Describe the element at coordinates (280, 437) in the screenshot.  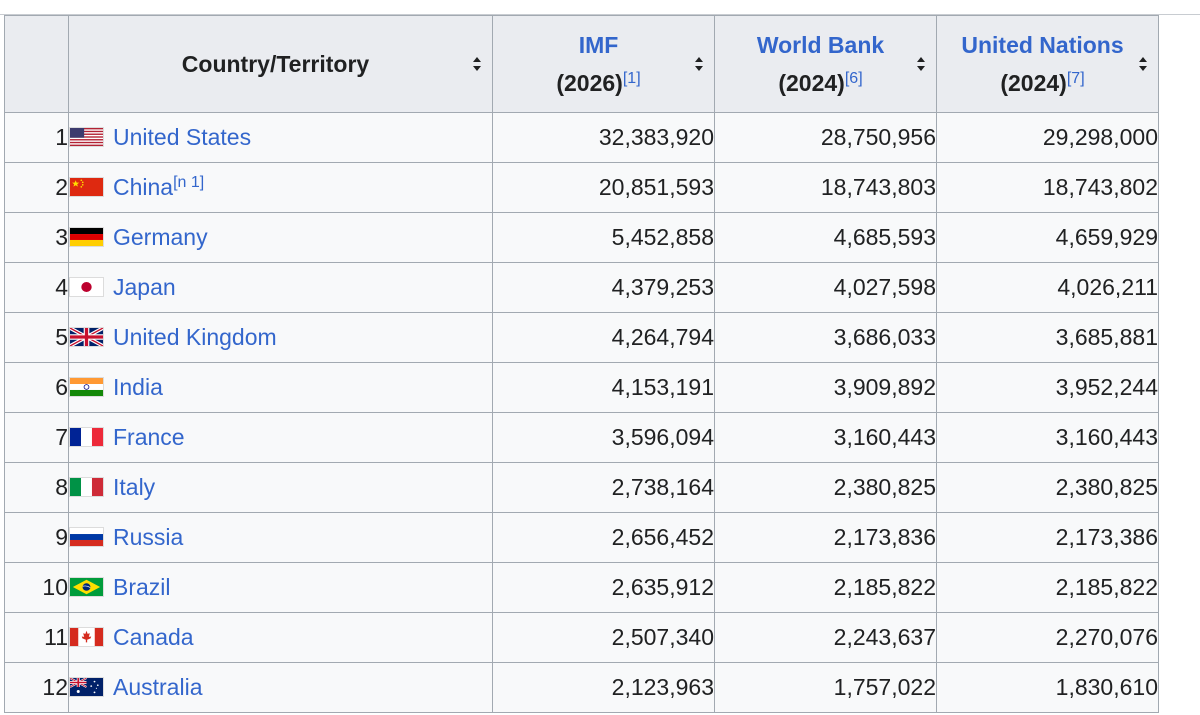
I see `country-cell: France` at that location.